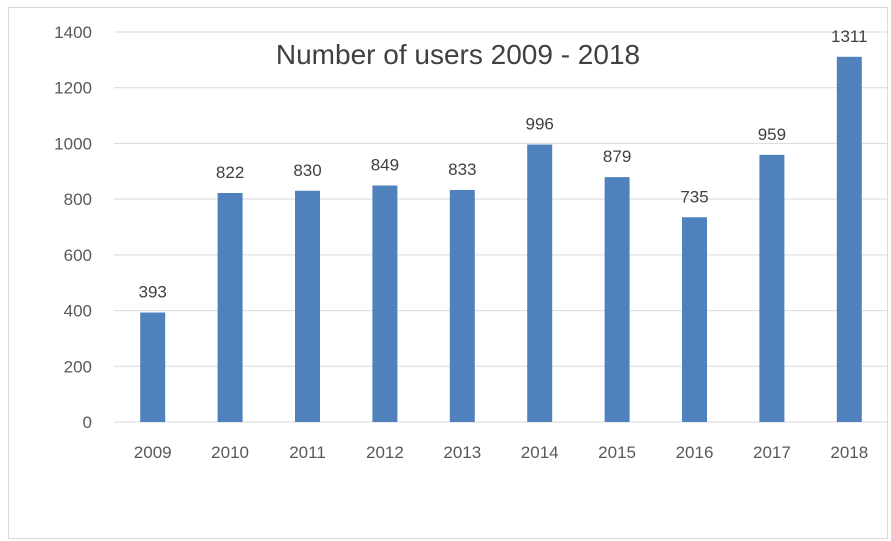 The image size is (891, 541). Describe the element at coordinates (78, 199) in the screenshot. I see `y-tick-label: 800` at that location.